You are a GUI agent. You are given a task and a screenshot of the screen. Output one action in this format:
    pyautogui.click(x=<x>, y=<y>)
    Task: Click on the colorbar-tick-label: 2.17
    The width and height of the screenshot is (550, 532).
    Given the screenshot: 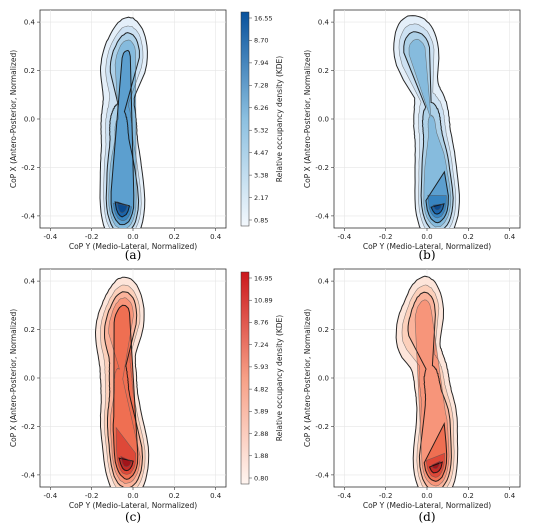 What is the action you would take?
    pyautogui.click(x=261, y=198)
    